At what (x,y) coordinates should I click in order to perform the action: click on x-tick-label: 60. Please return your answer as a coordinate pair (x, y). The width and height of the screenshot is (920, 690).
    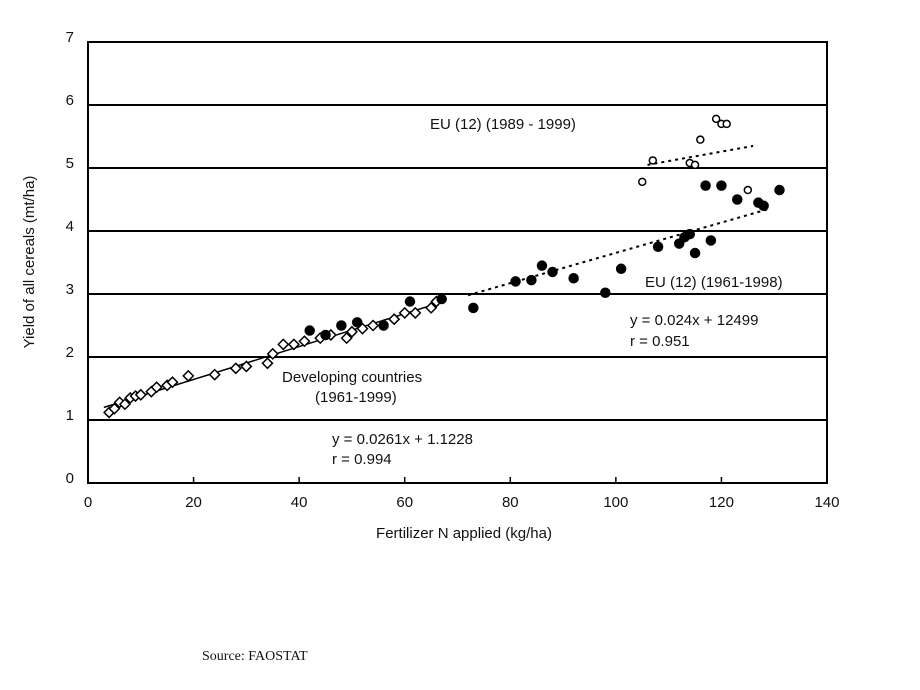
    Looking at the image, I should click on (404, 502).